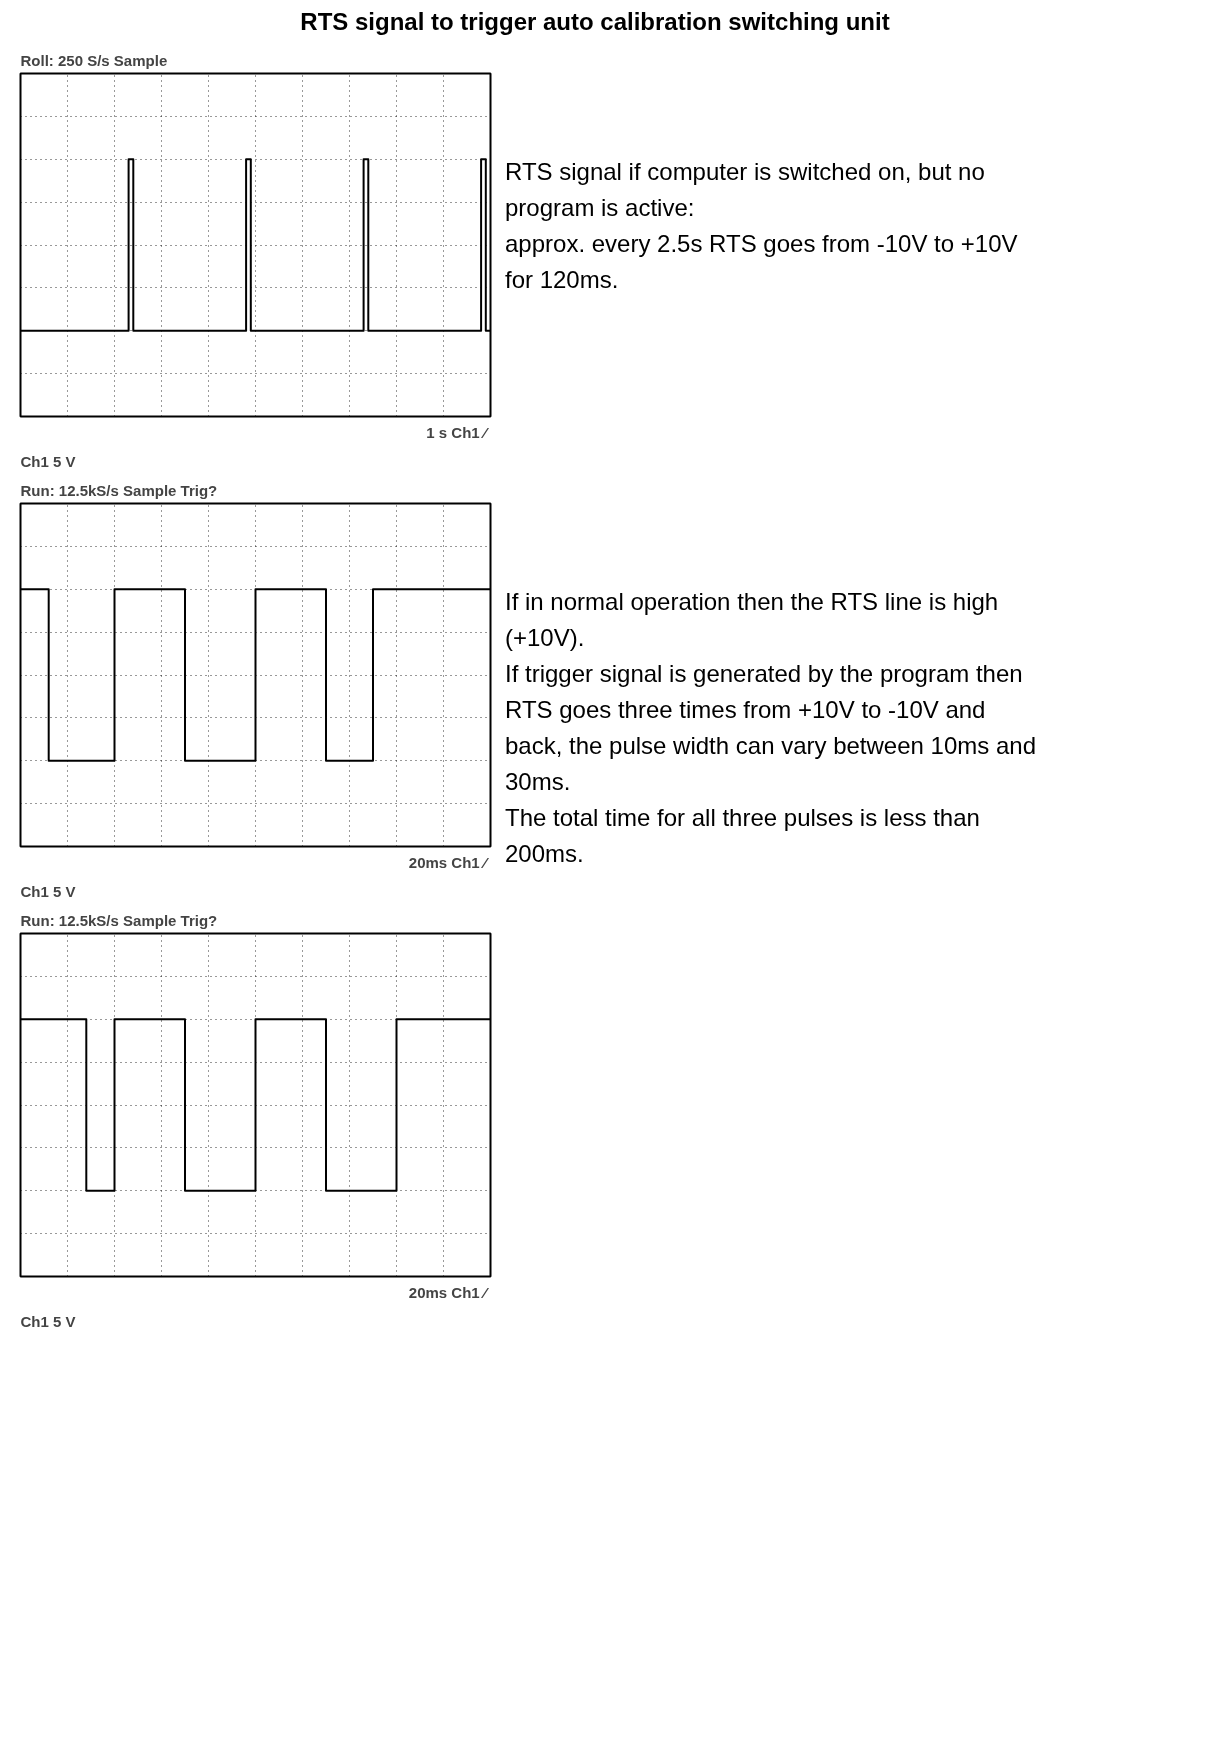 The image size is (1214, 1740). Describe the element at coordinates (752, 620) in the screenshot. I see `text: If in normal operation then the RTS line is high (+10V).` at that location.